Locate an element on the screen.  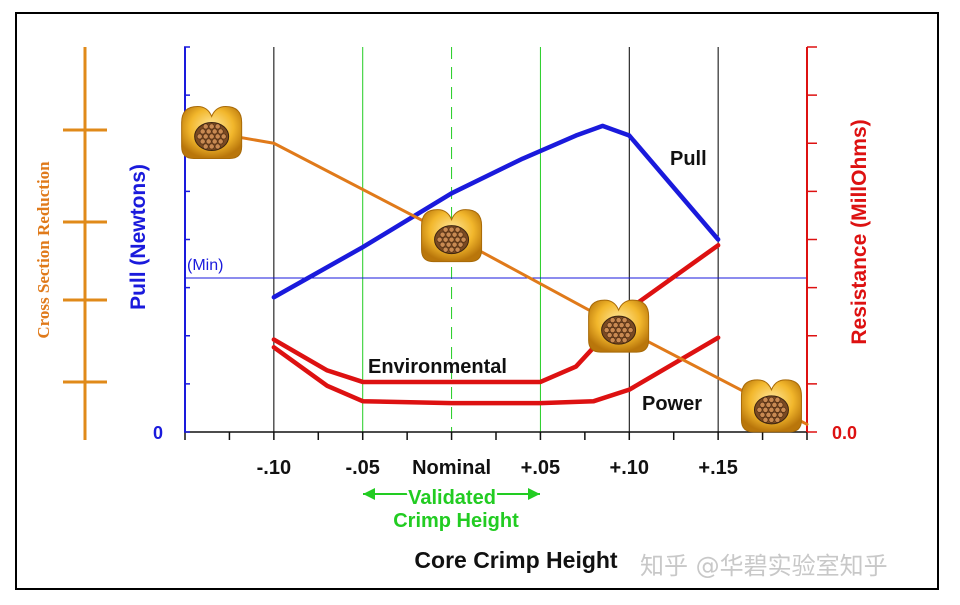
pull-series-label: Pull is located at coordinates (688, 159).